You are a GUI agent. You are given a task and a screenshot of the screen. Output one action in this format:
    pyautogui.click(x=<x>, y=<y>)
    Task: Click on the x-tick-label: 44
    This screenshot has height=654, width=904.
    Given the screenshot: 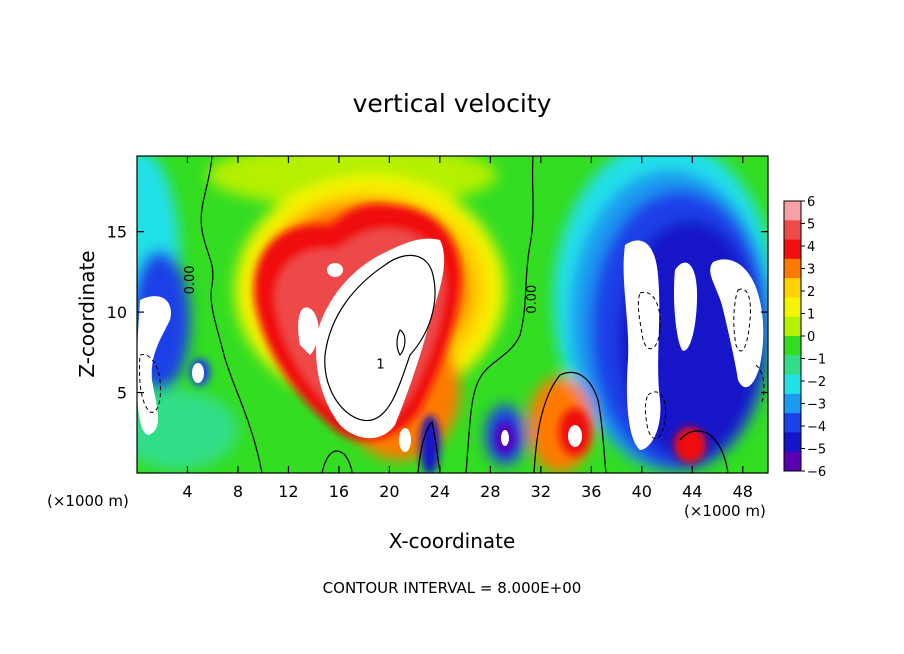 What is the action you would take?
    pyautogui.click(x=692, y=491)
    